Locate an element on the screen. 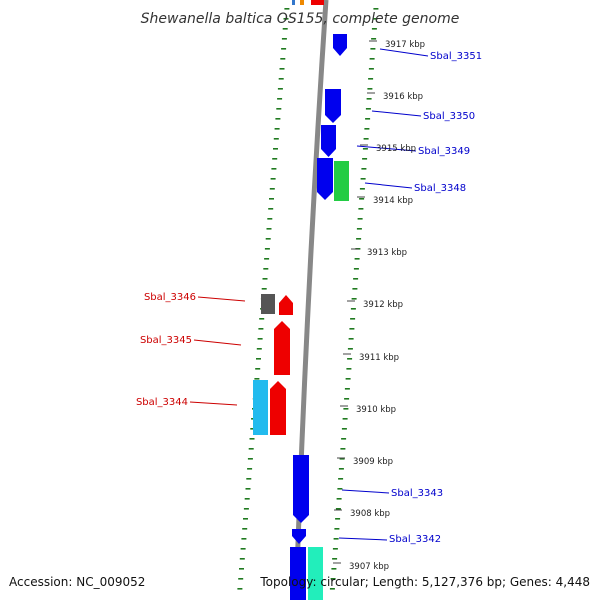 The image size is (600, 600). kbp-tick-label: 3908 kbp is located at coordinates (370, 514).